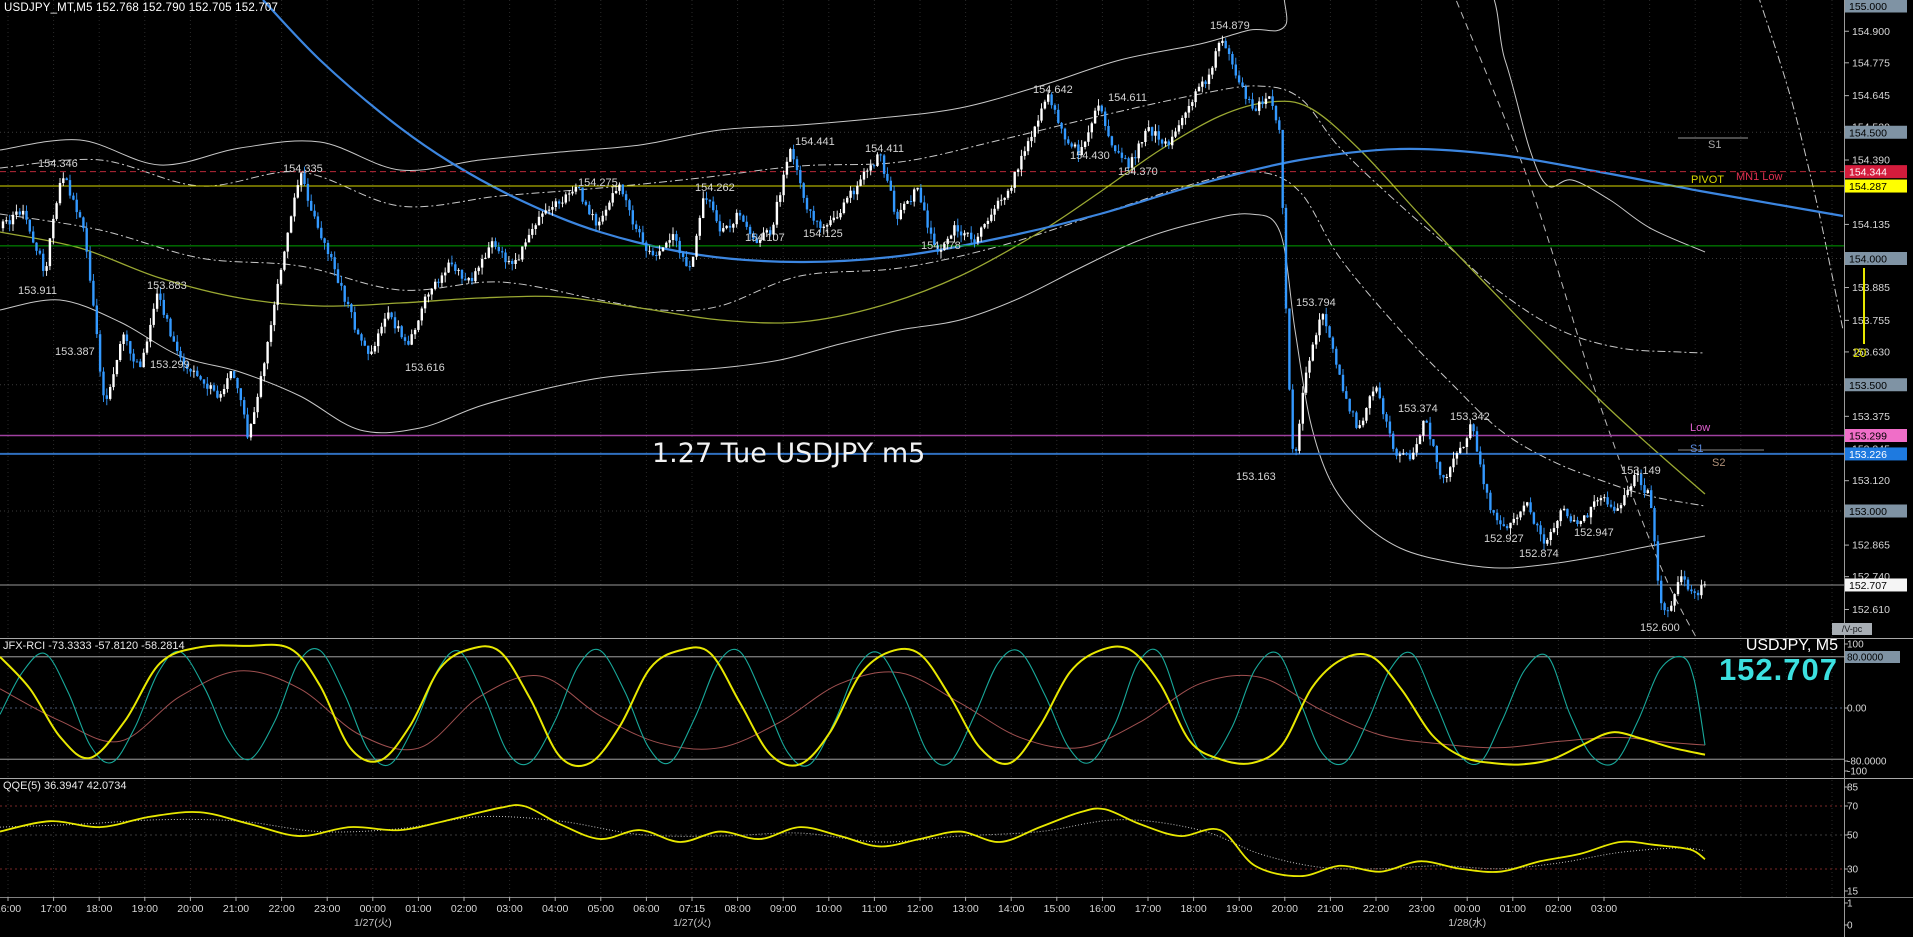  Describe the element at coordinates (1470, 417) in the screenshot. I see `price-annotation: 153.342` at that location.